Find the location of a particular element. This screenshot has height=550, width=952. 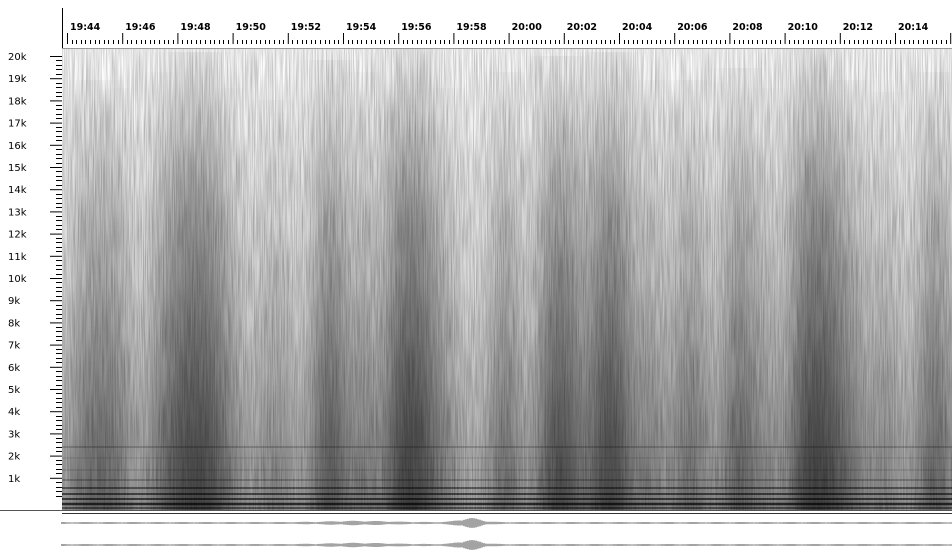

time-label: 20:06 is located at coordinates (692, 27).